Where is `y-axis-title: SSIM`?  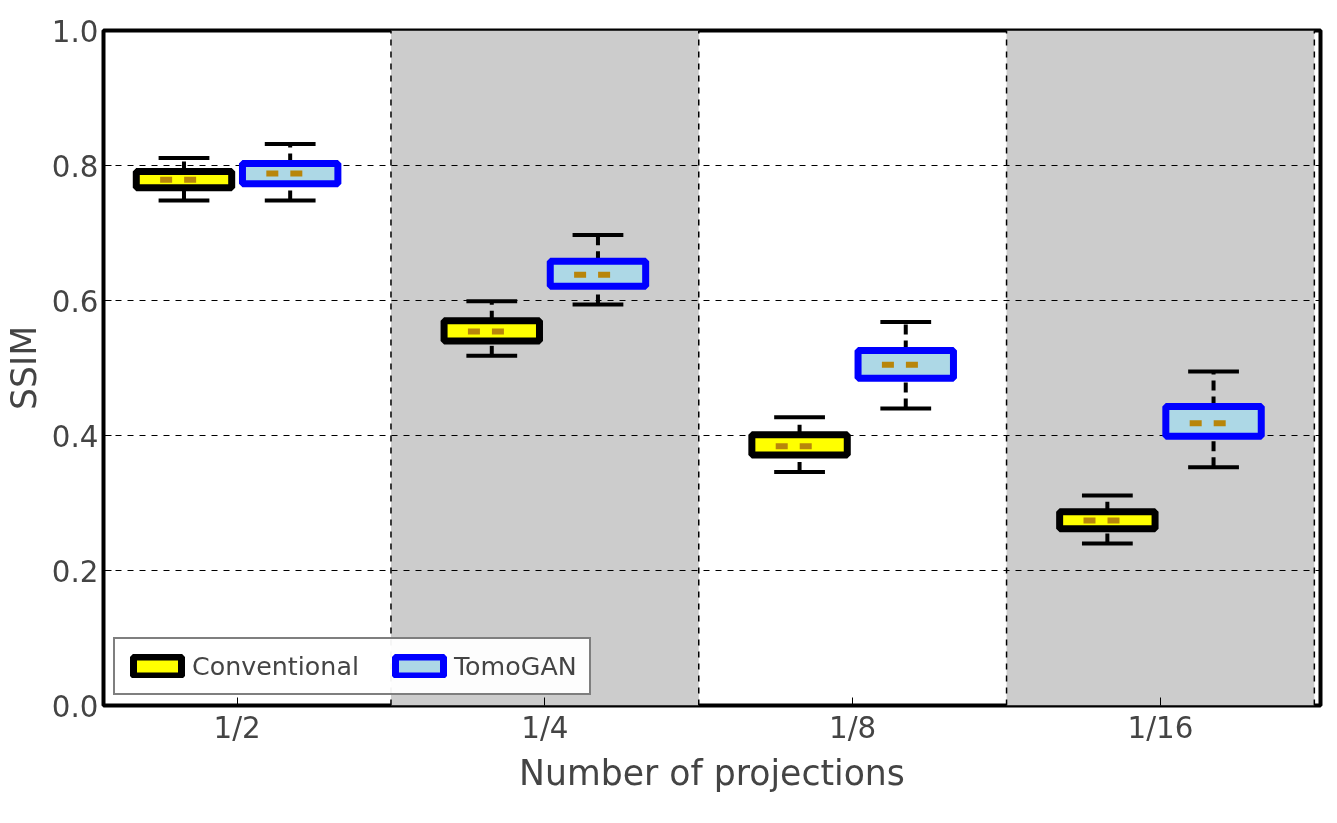
y-axis-title: SSIM is located at coordinates (23, 368).